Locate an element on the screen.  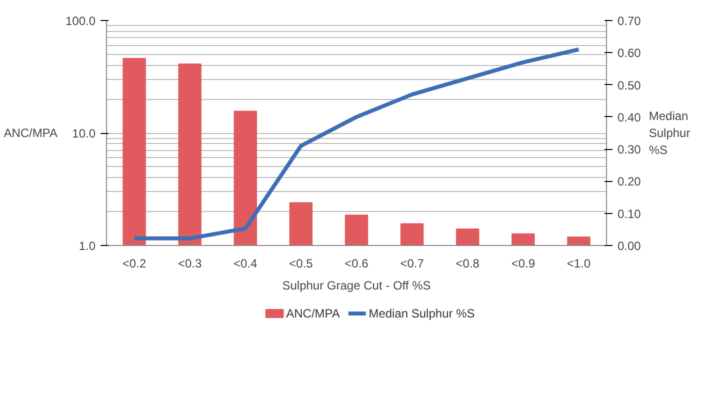
x-axis-title: Sulphur Grage Cut - Off %S is located at coordinates (356, 285).